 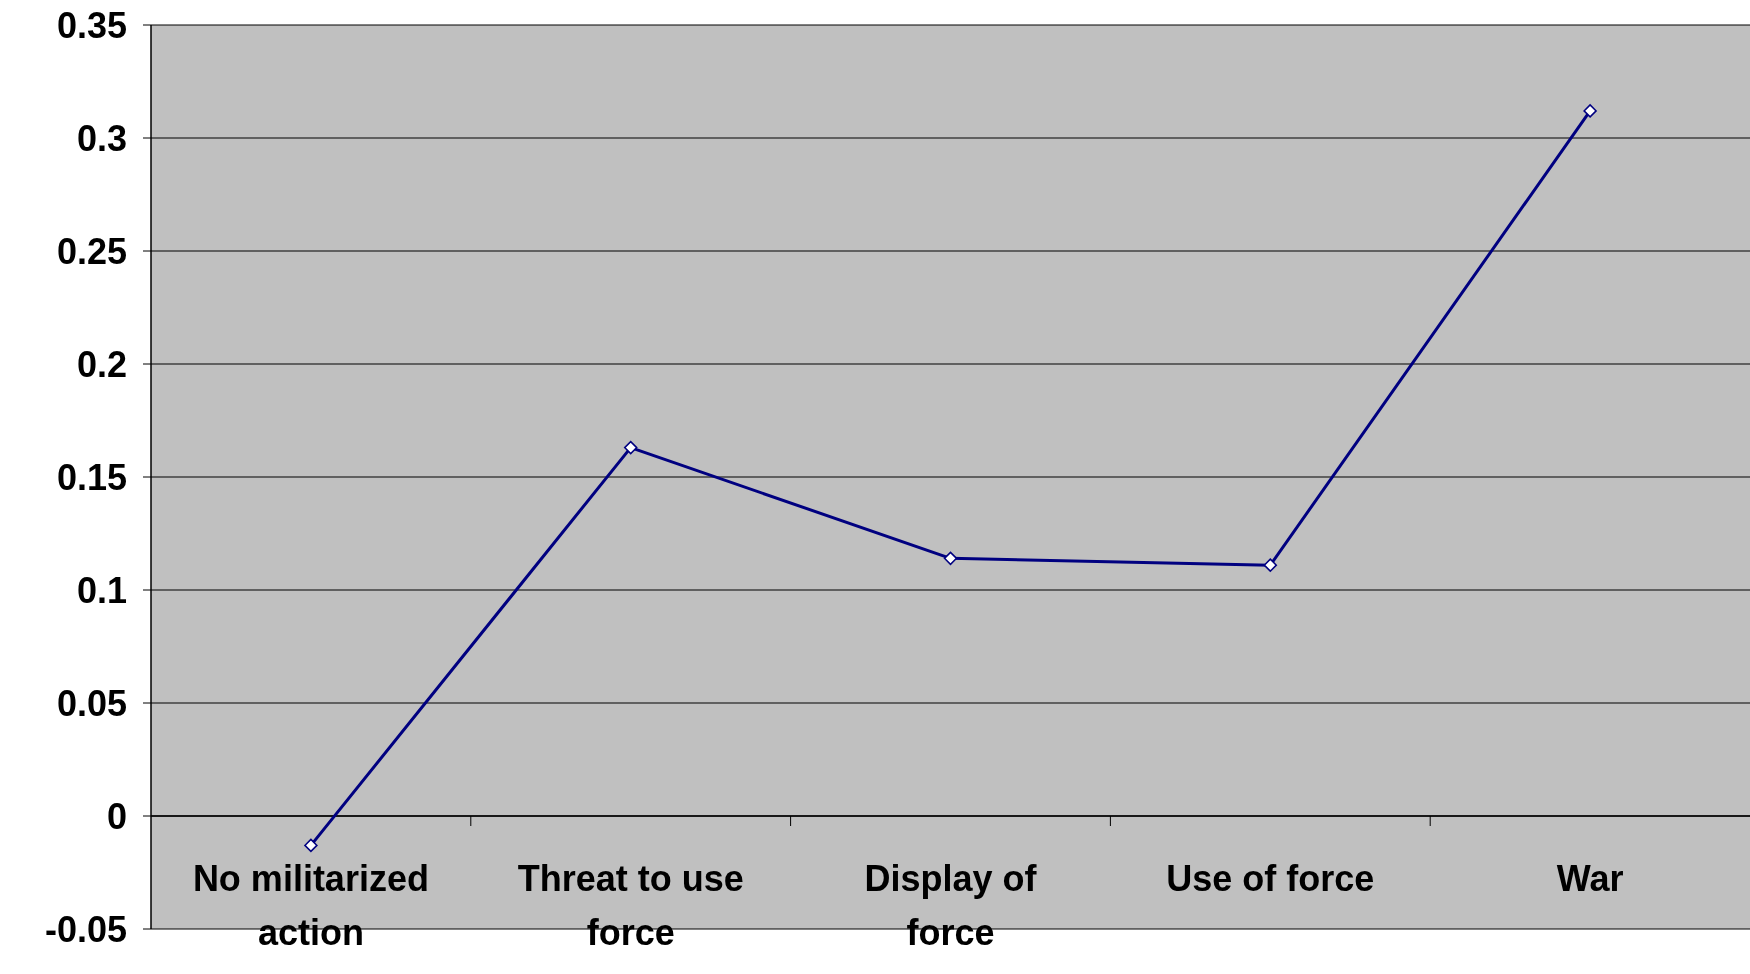 I want to click on y-tick-label: 0.3, so click(x=101, y=138).